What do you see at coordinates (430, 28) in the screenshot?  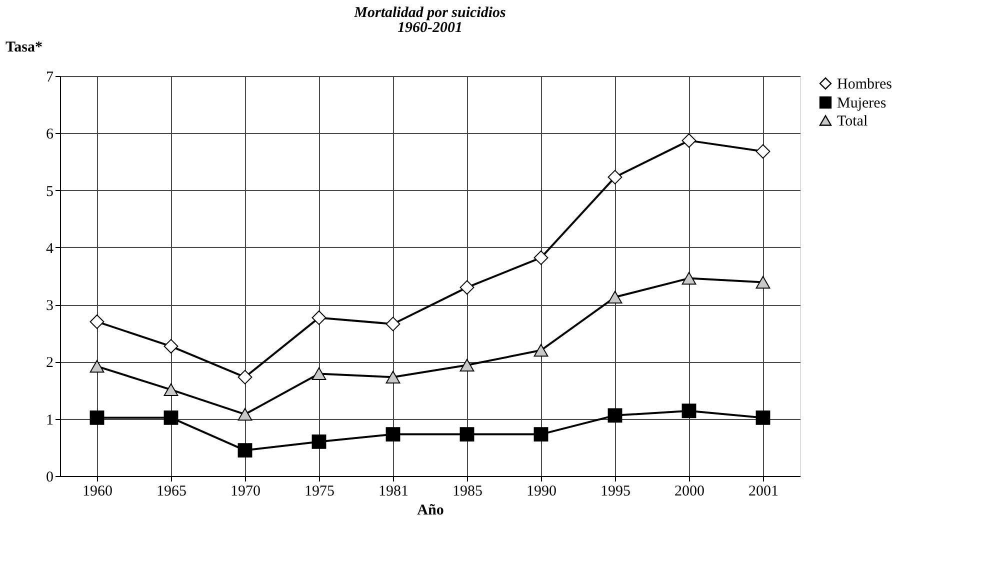 I see `chart-subtitle: 1960-2001` at bounding box center [430, 28].